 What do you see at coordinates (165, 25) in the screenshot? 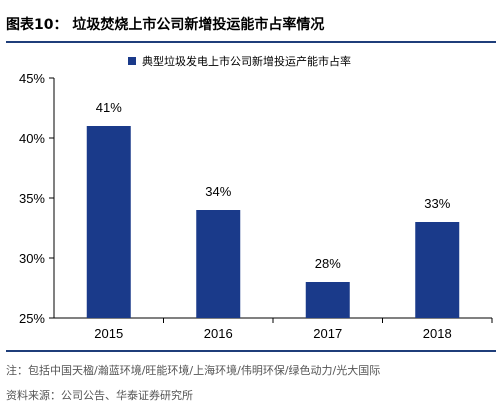
I see `figure-title: 图表10： 垃圾焚烧上市公司新增投运能市占率情况` at bounding box center [165, 25].